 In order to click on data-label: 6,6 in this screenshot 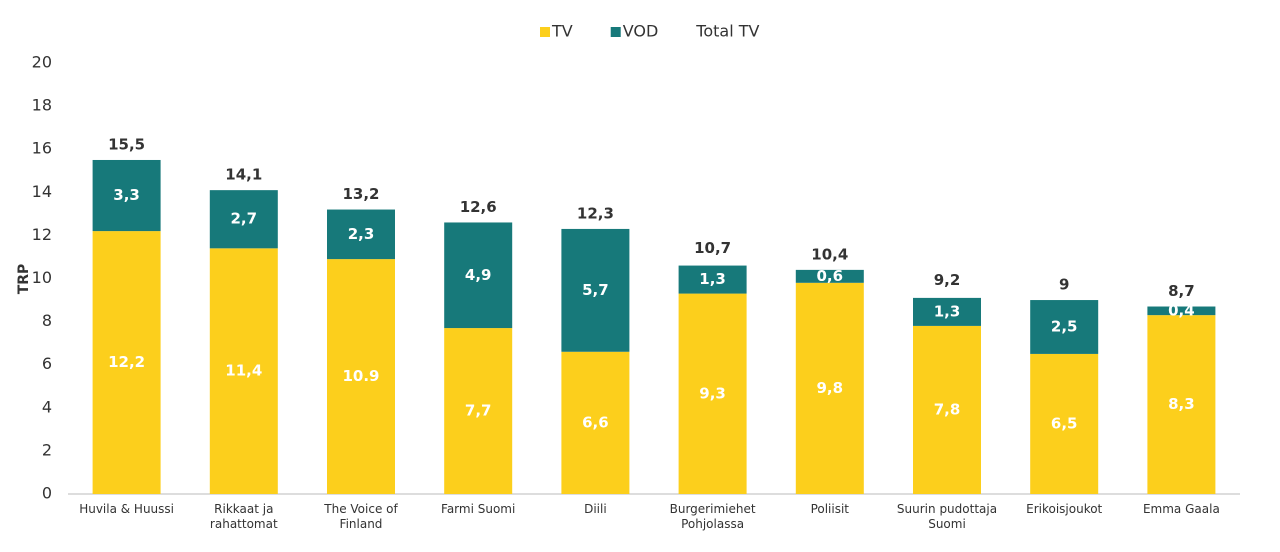, I will do `click(595, 422)`.